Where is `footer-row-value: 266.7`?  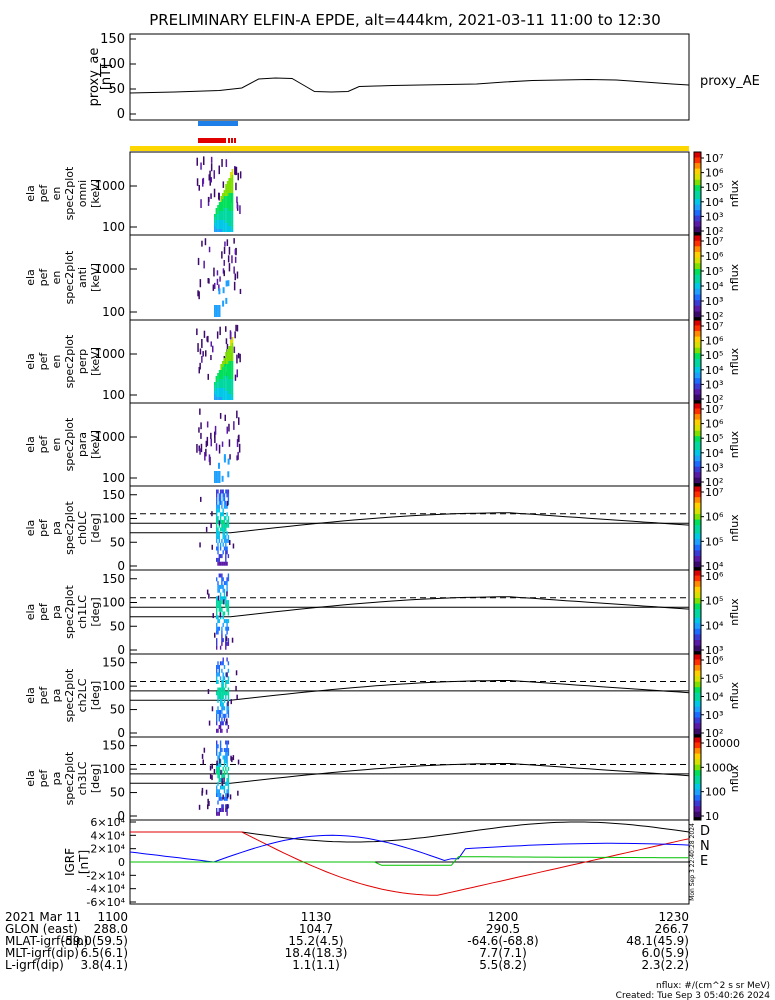
footer-row-value: 266.7 is located at coordinates (672, 929).